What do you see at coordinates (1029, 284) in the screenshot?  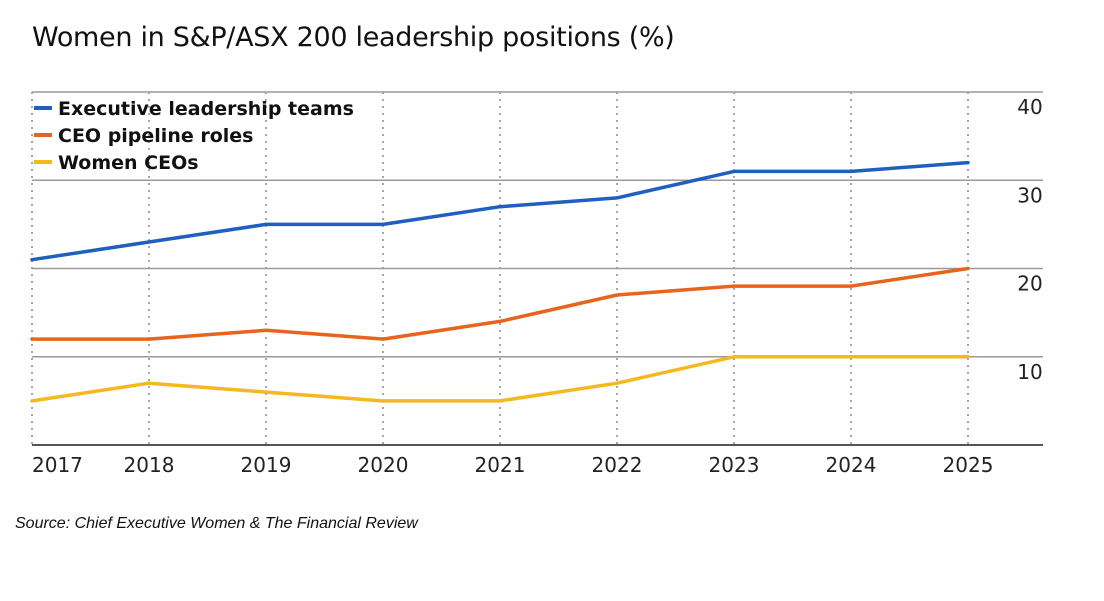 I see `y-tick-label-20: 20` at bounding box center [1029, 284].